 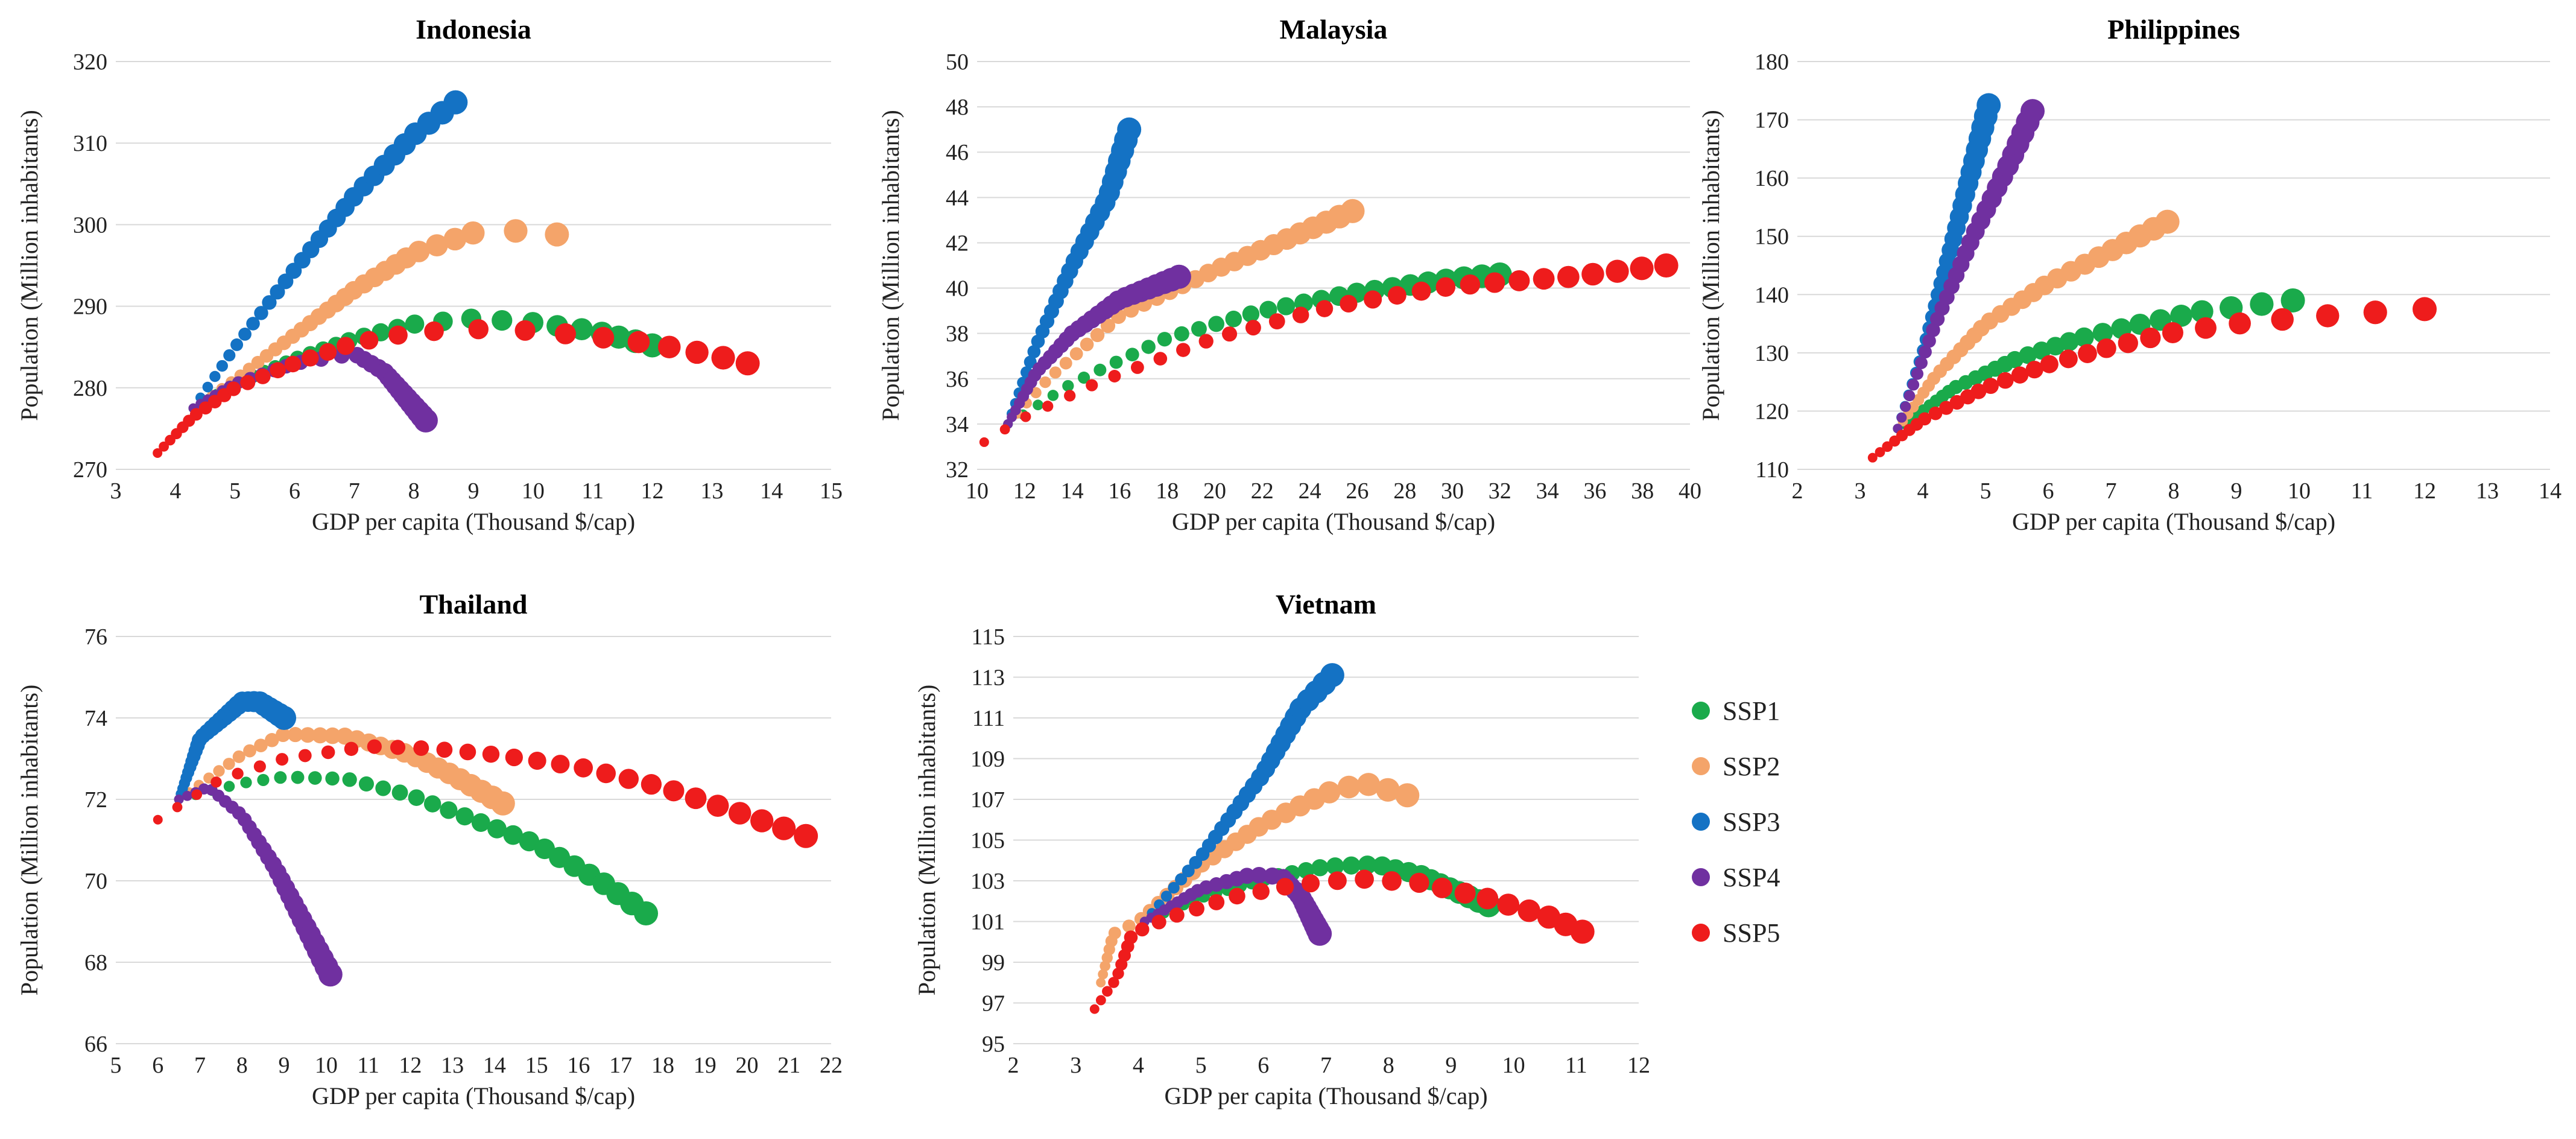 I want to click on malaysia-title: Malaysia, so click(x=1334, y=29).